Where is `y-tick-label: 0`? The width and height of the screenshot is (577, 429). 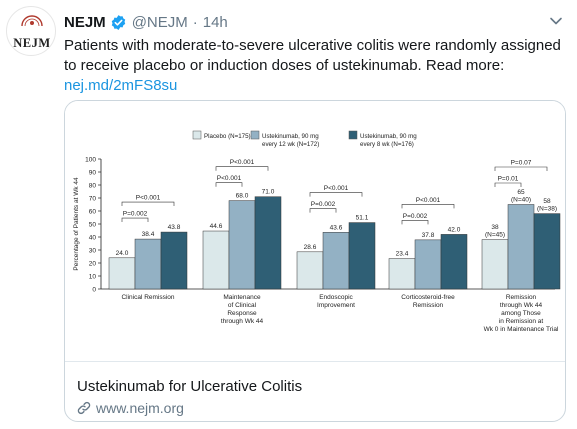
y-tick-label: 0 is located at coordinates (94, 289).